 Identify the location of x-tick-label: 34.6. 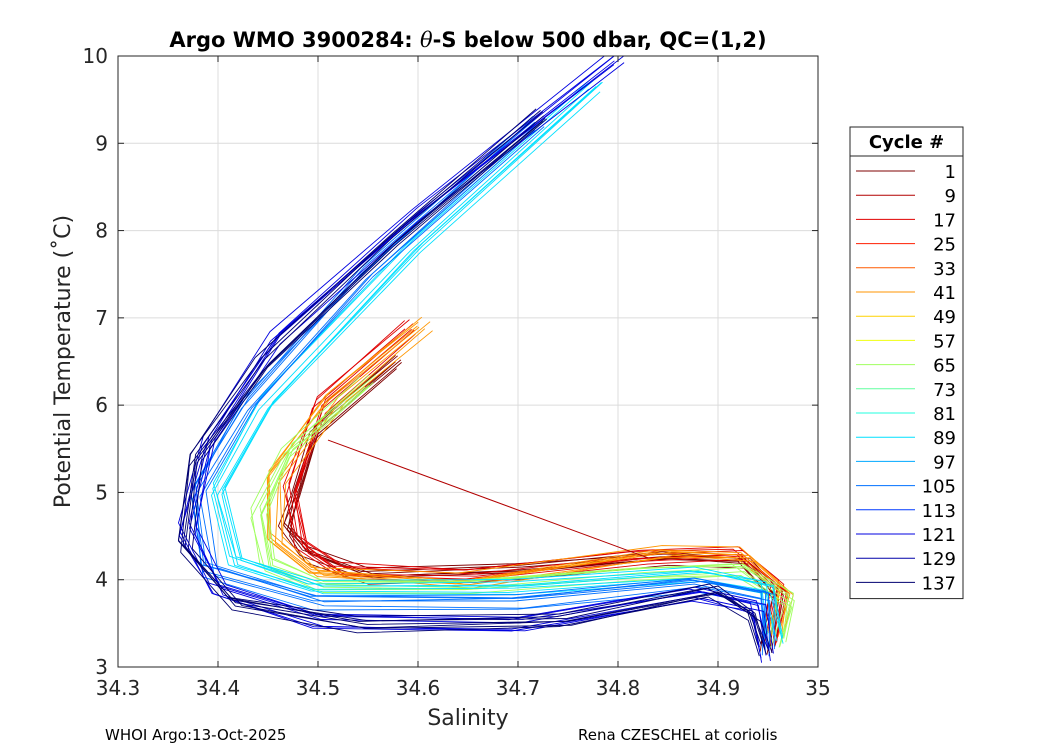
(418, 688).